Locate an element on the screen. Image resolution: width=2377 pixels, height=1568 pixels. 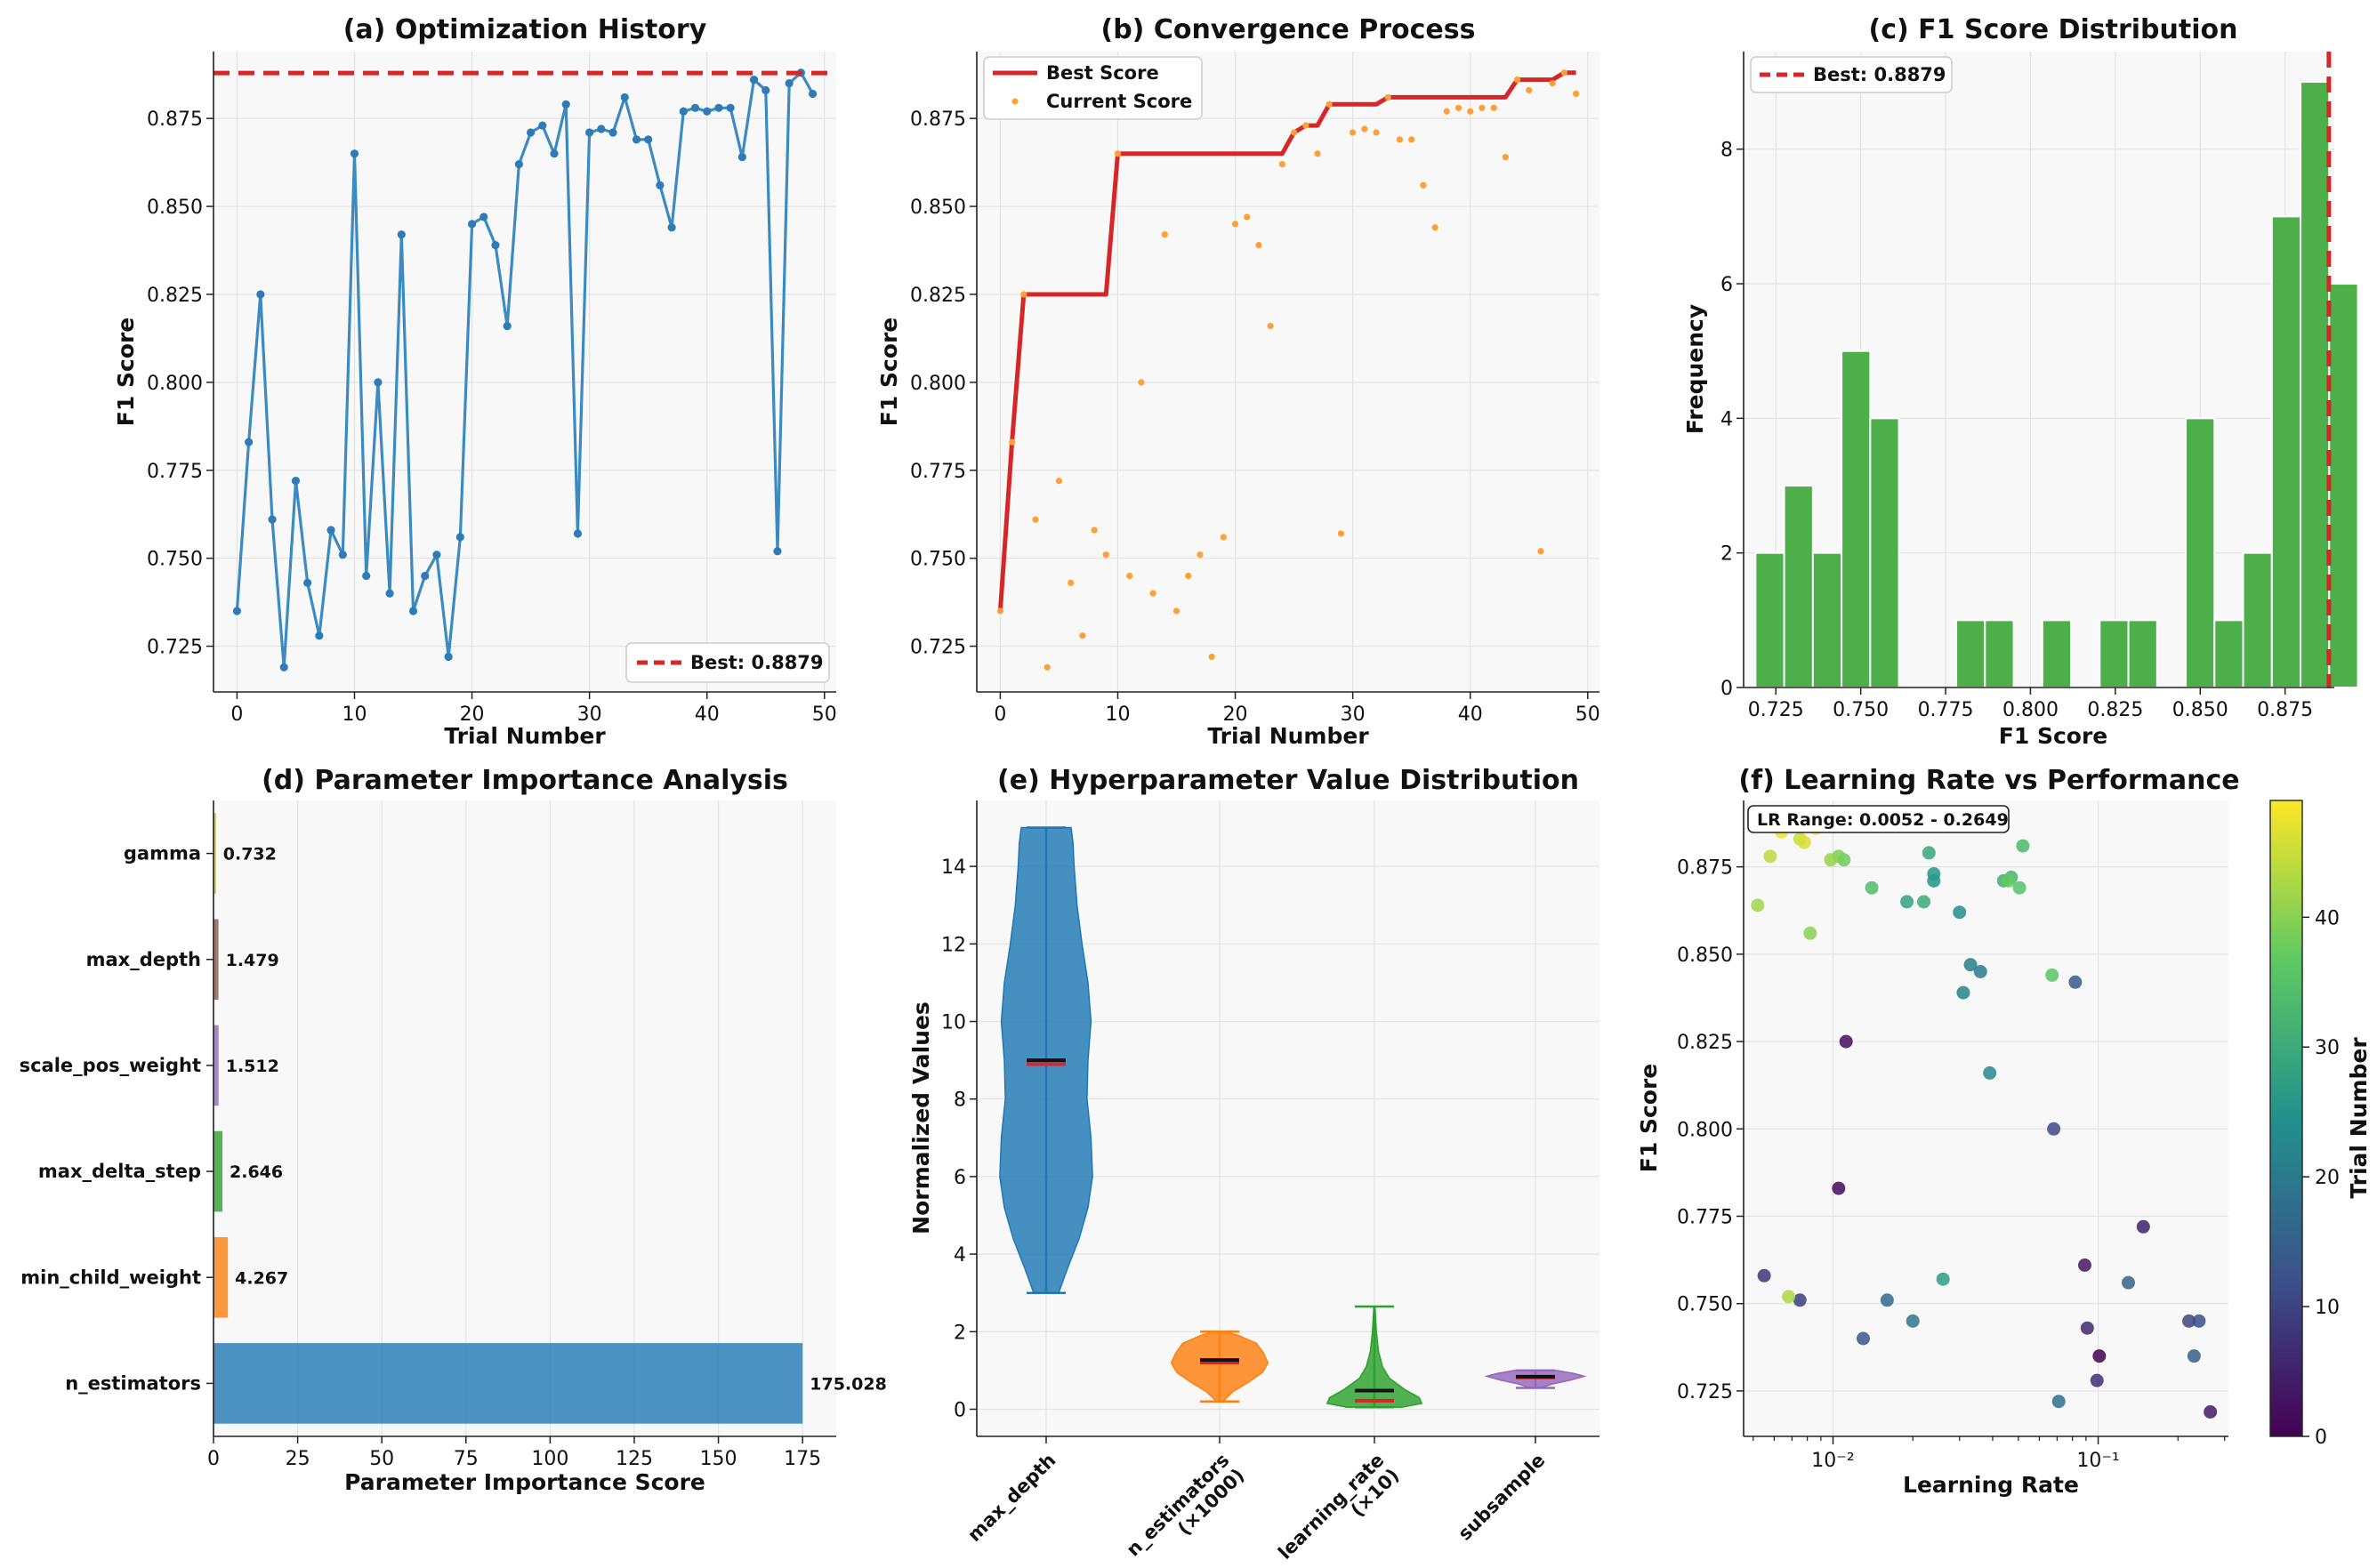
panel-f-x-tick-label: 10⁻² is located at coordinates (1832, 1461).